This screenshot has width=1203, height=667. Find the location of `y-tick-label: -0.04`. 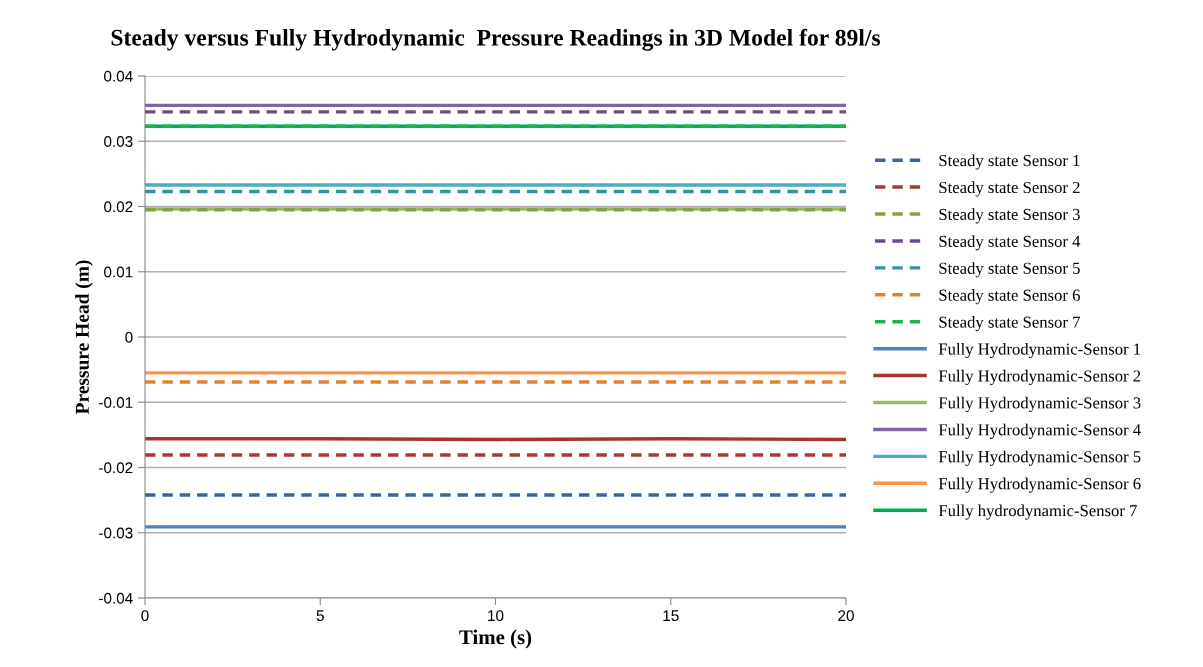

y-tick-label: -0.04 is located at coordinates (116, 598).